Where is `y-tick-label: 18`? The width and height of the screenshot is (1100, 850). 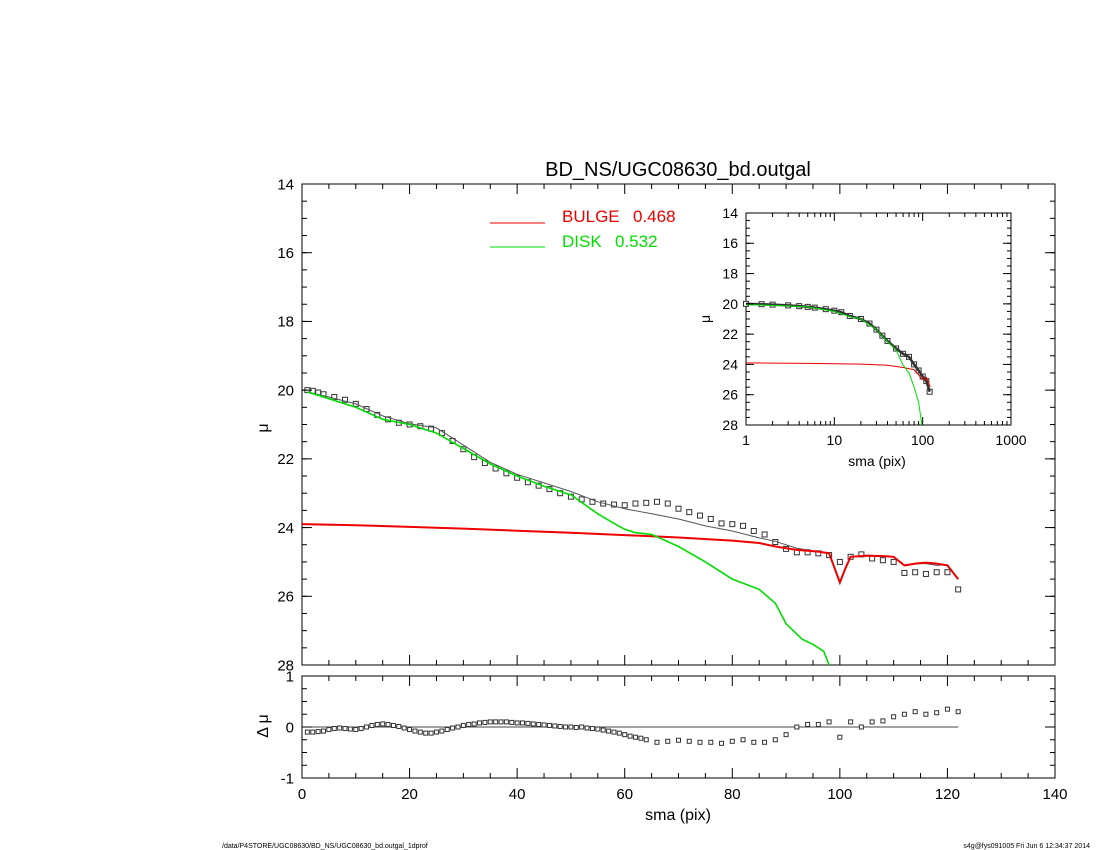 y-tick-label: 18 is located at coordinates (285, 322).